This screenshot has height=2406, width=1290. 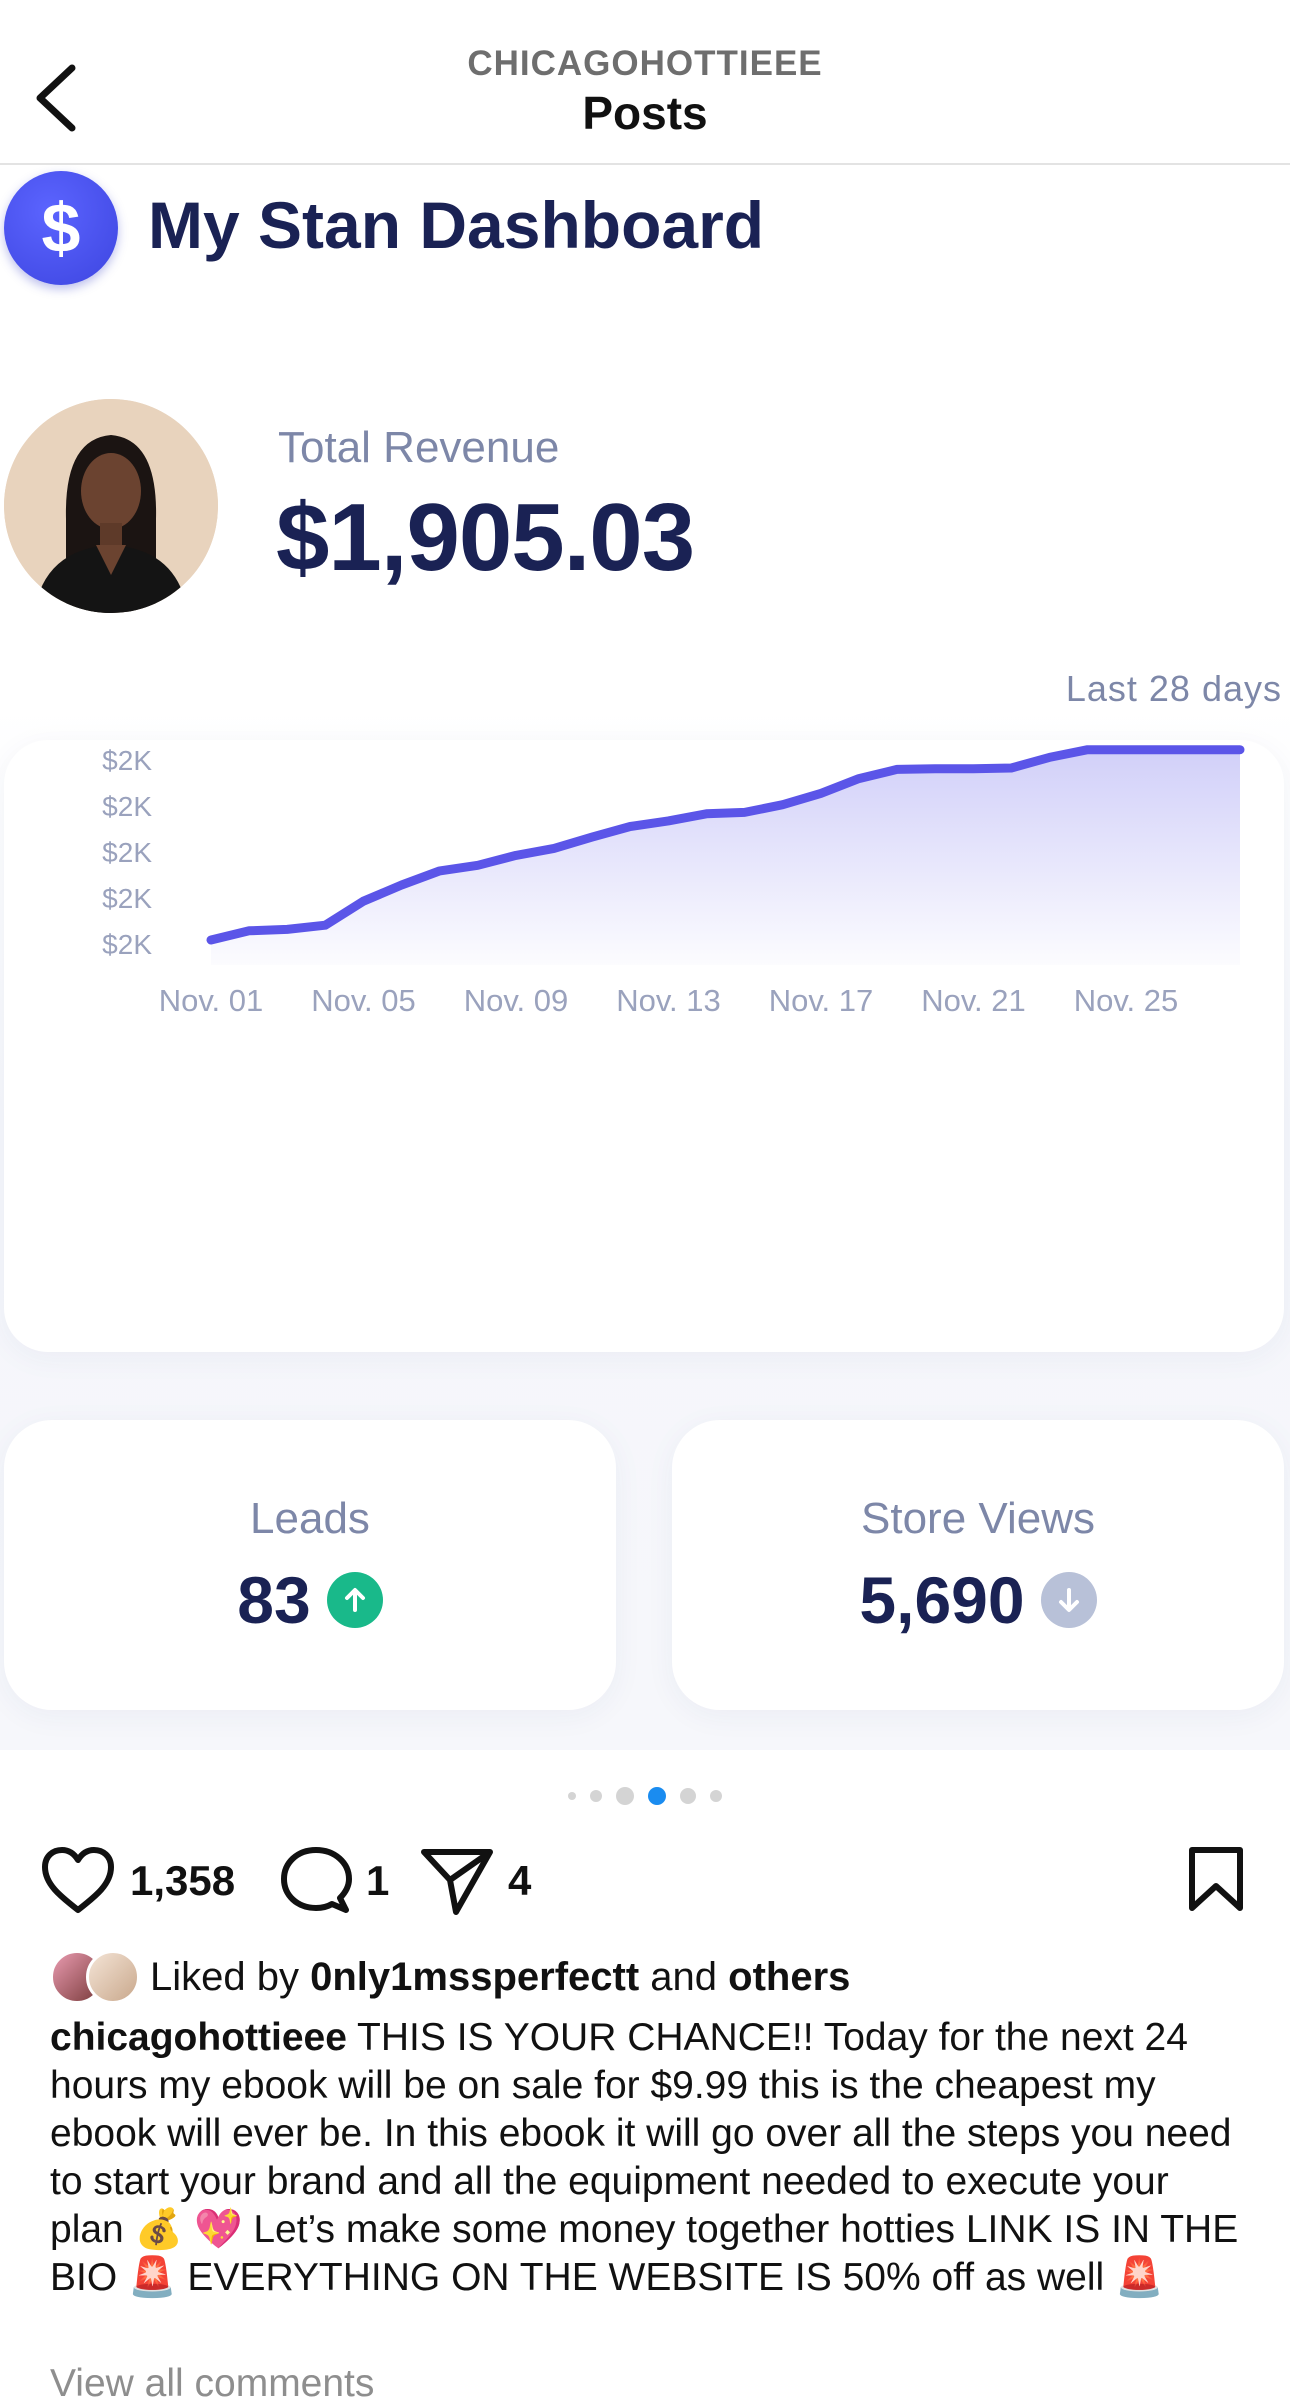 I want to click on liker-avatar, so click(x=113, y=1977).